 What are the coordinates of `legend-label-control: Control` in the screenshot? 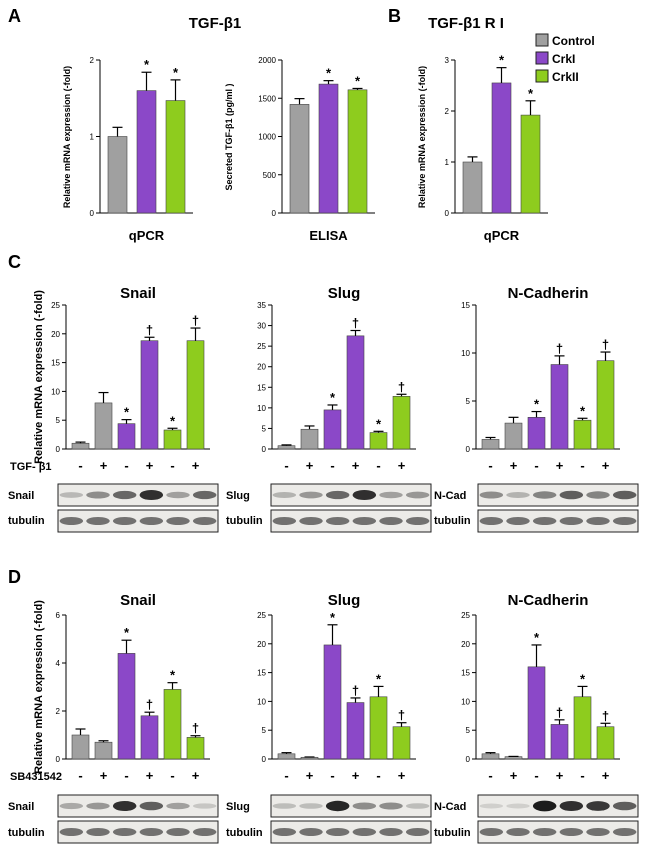 It's located at (573, 41).